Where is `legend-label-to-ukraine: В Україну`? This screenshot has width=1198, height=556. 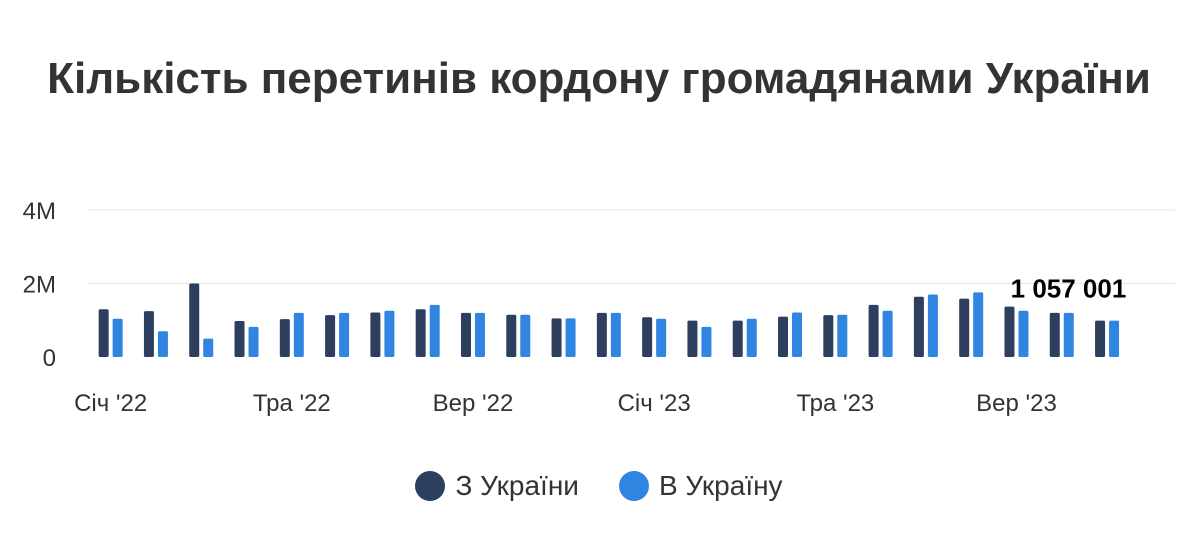 legend-label-to-ukraine: В Україну is located at coordinates (720, 485).